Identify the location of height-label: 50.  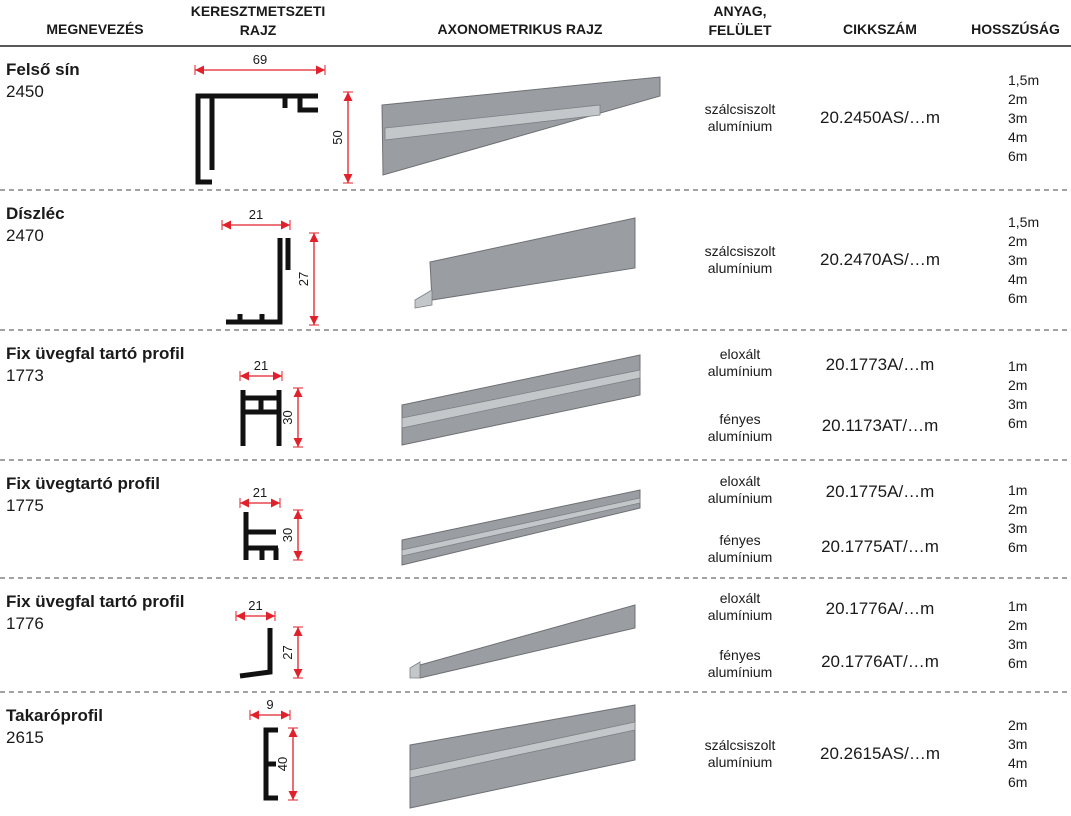
(337, 137).